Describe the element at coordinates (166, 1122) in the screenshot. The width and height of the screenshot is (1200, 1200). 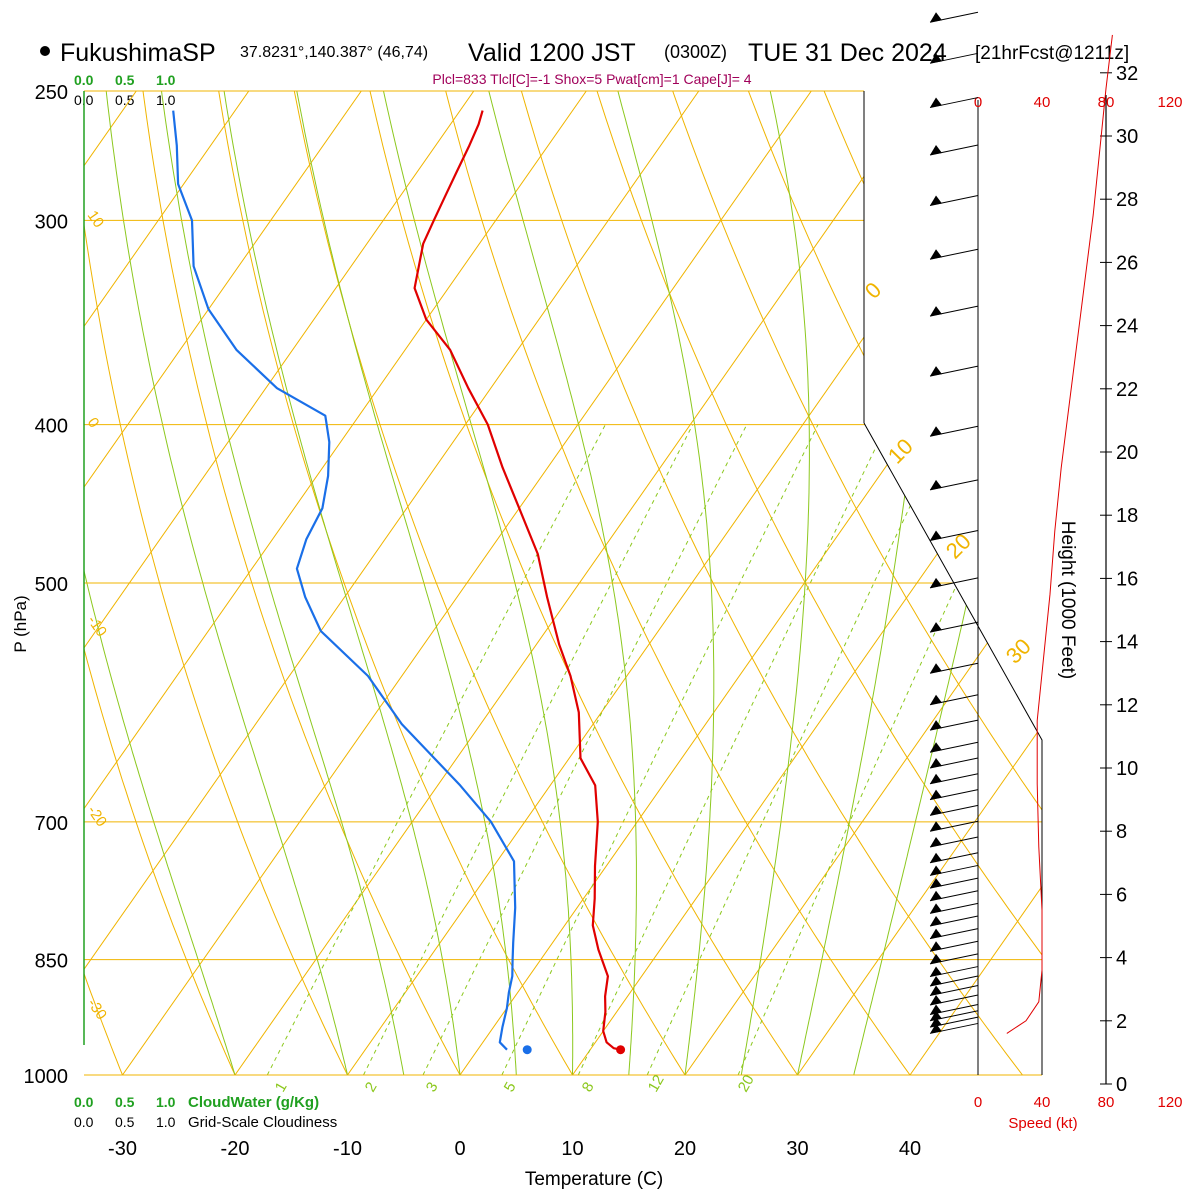
I see `cloudiness-tick-label: 1.0` at that location.